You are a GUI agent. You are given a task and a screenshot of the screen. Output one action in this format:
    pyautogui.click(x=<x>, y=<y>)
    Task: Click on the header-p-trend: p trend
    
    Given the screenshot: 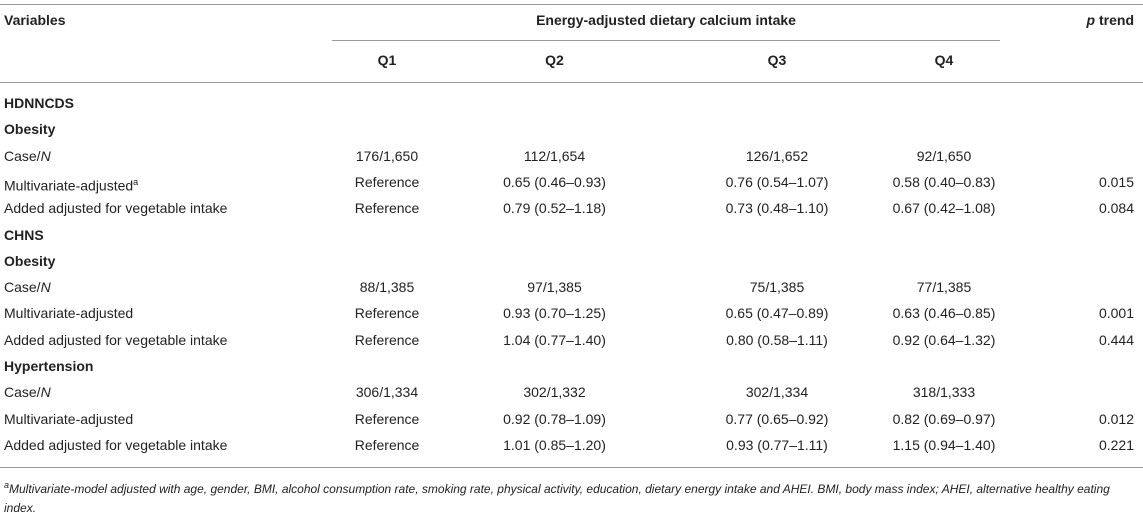 What is the action you would take?
    pyautogui.click(x=1097, y=20)
    